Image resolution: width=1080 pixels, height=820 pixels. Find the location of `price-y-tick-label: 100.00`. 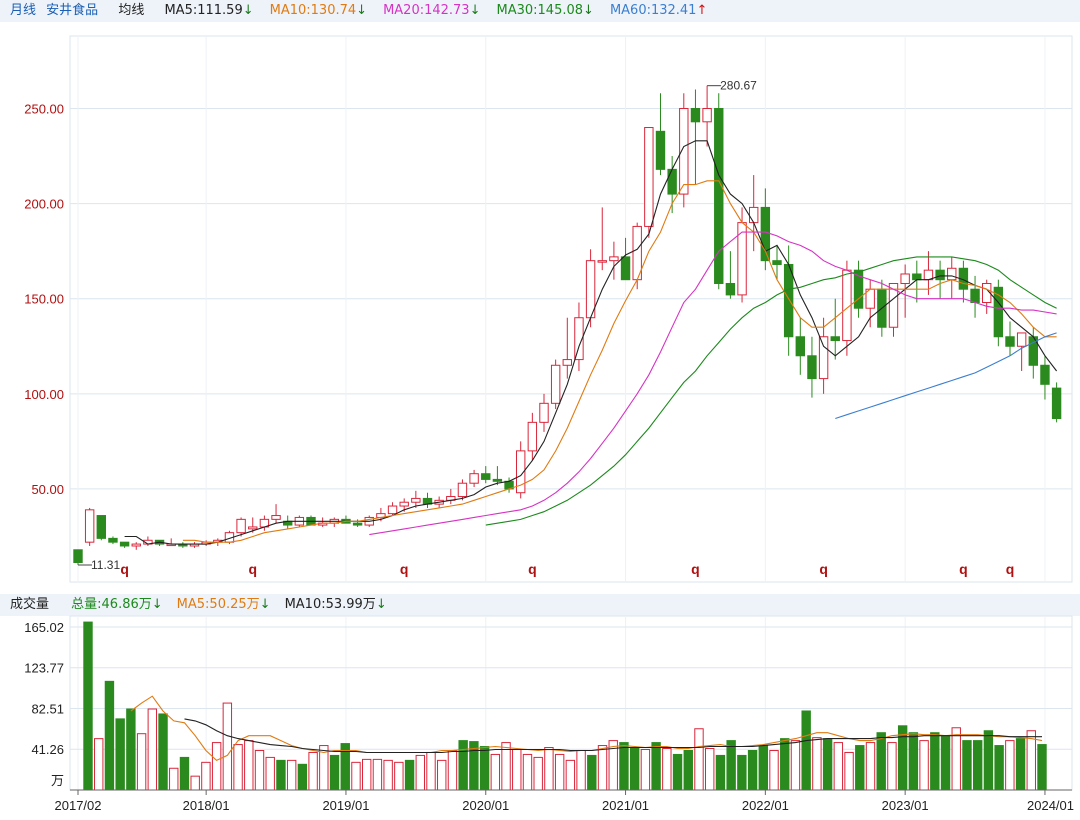

price-y-tick-label: 100.00 is located at coordinates (44, 394).